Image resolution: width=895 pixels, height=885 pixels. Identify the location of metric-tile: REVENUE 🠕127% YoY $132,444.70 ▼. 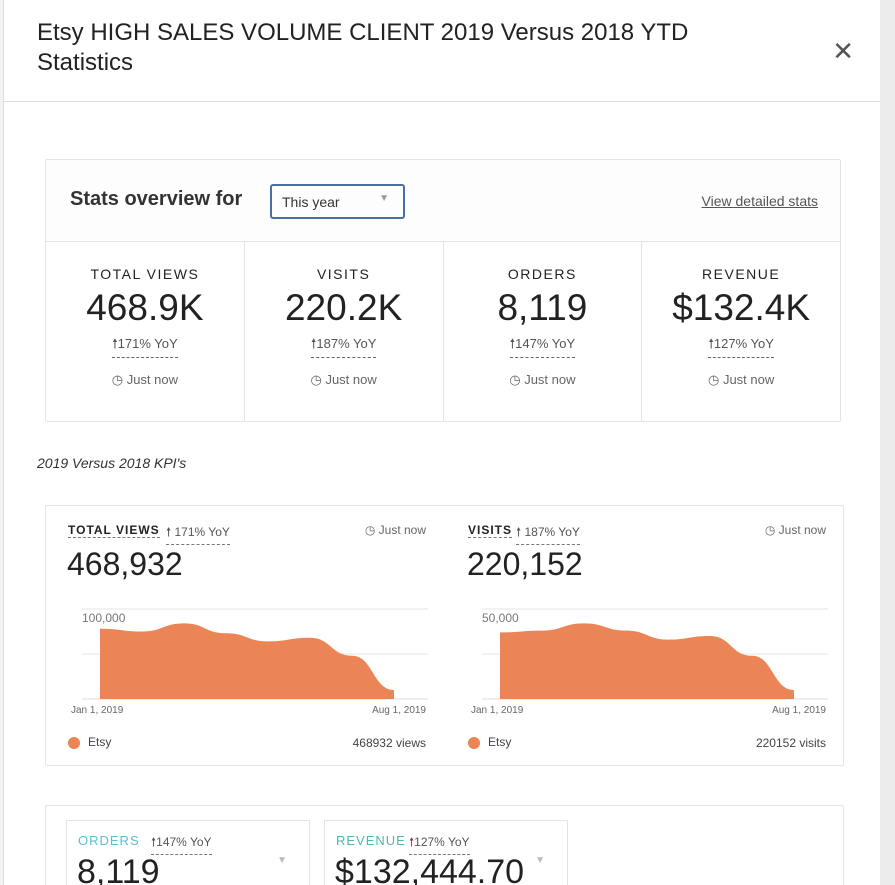
(446, 852).